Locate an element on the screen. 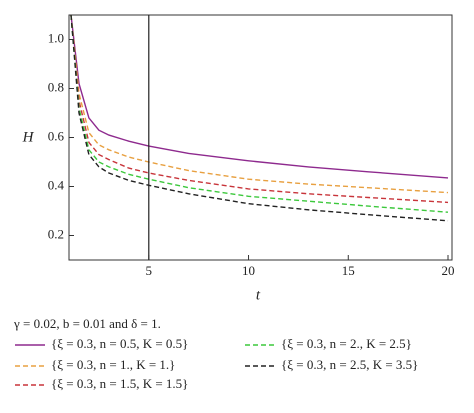 The image size is (474, 413). legend-label: {ξ = 0.3, n = 2., K = 2.5} is located at coordinates (346, 343).